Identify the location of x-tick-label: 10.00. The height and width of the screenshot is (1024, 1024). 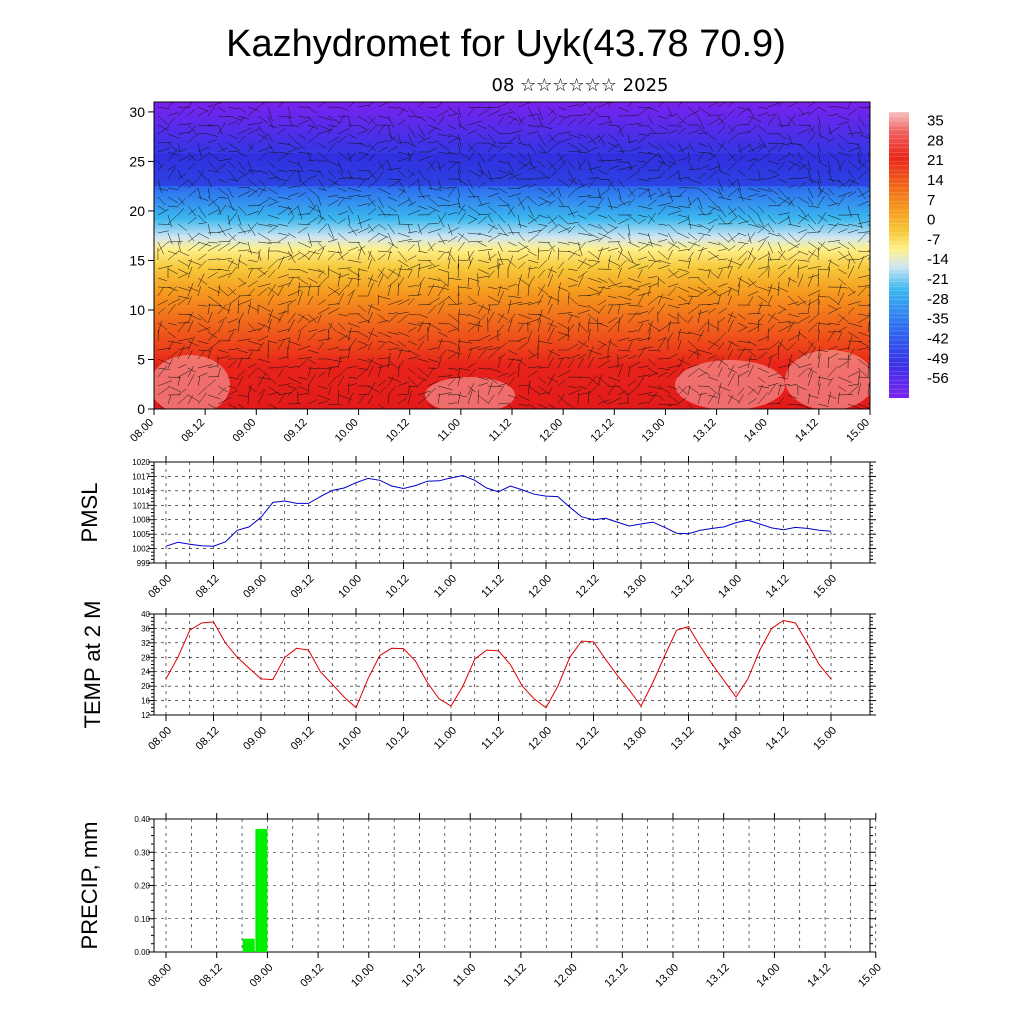
(350, 739).